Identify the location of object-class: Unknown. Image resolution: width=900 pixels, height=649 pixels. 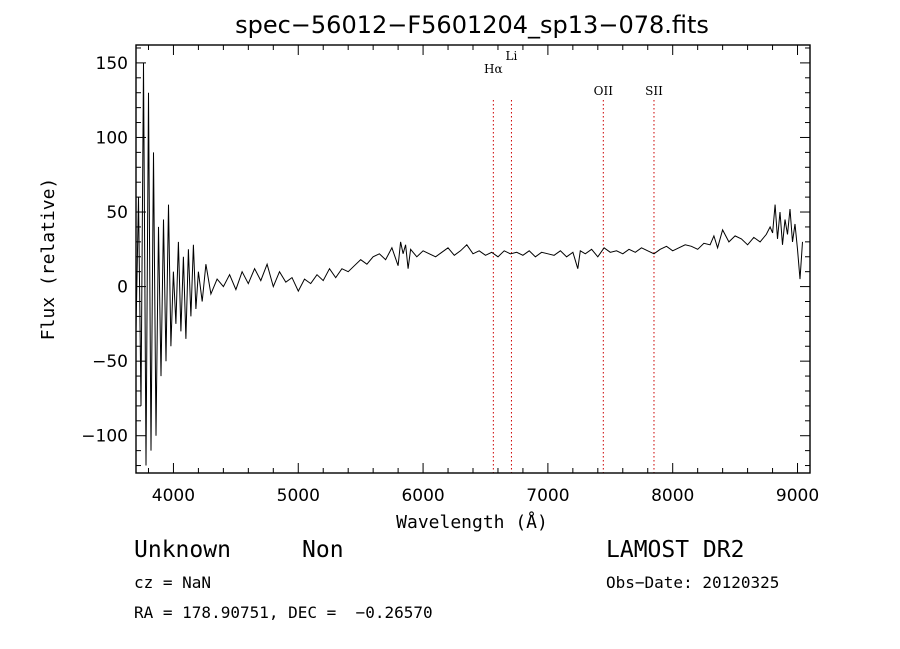
(182, 550).